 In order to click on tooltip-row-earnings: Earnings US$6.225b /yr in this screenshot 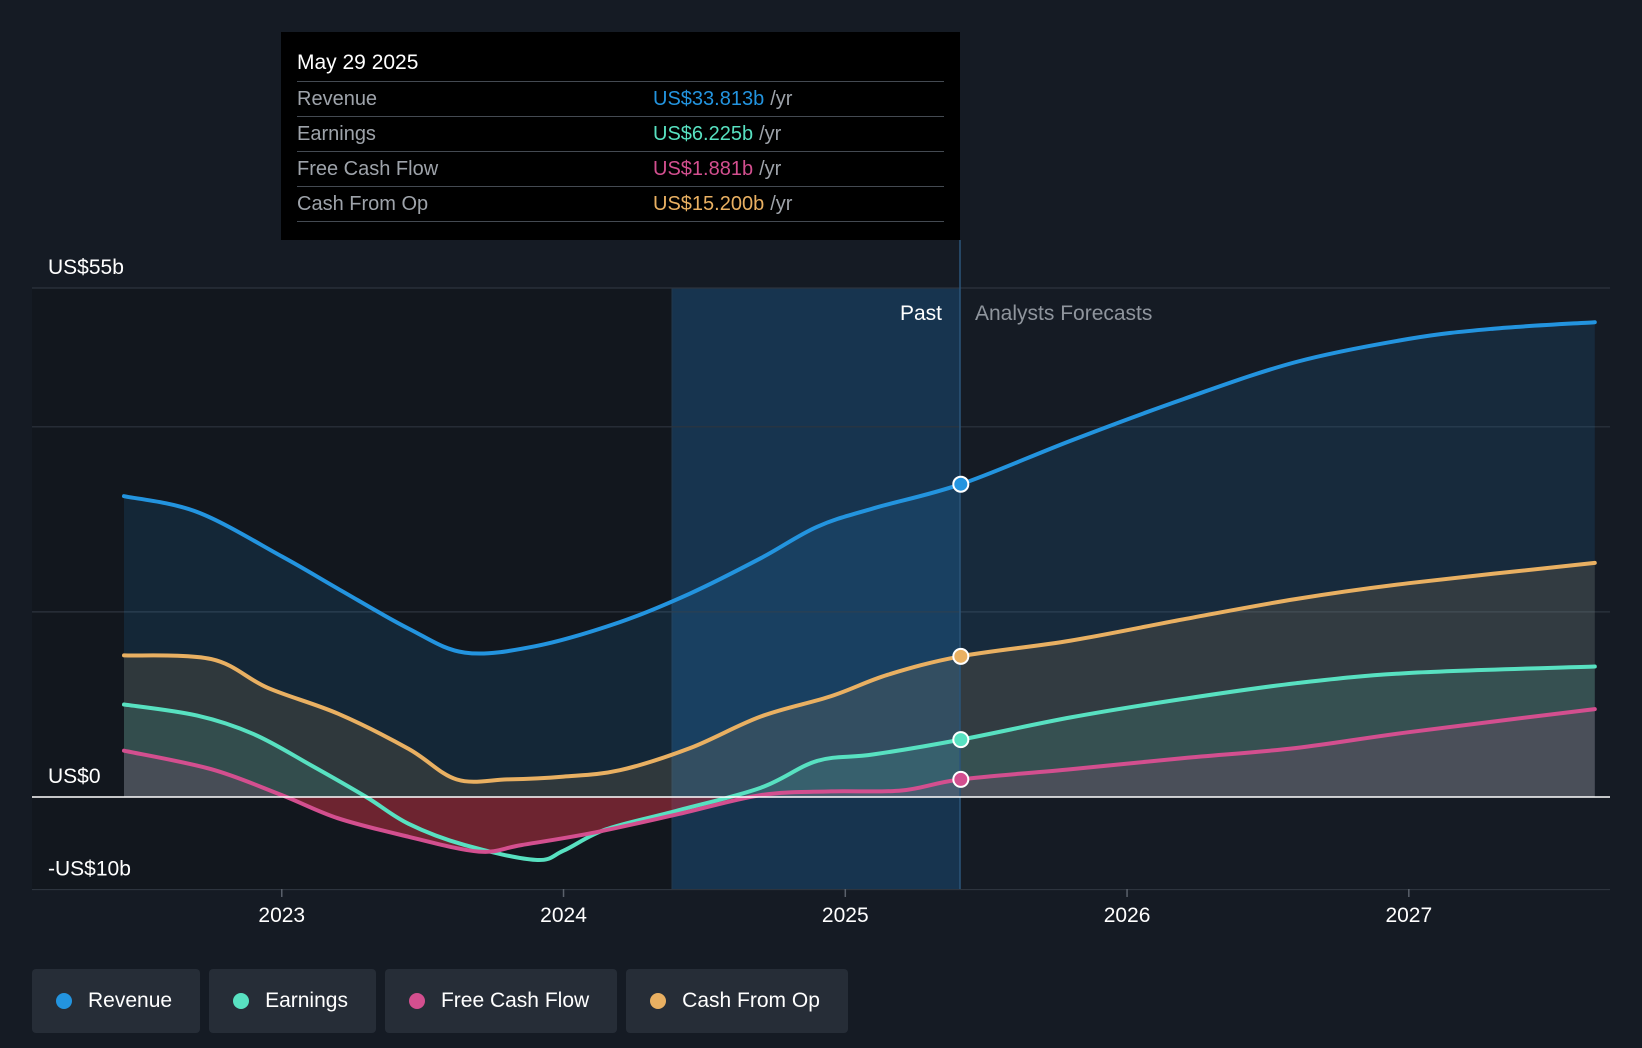, I will do `click(620, 133)`.